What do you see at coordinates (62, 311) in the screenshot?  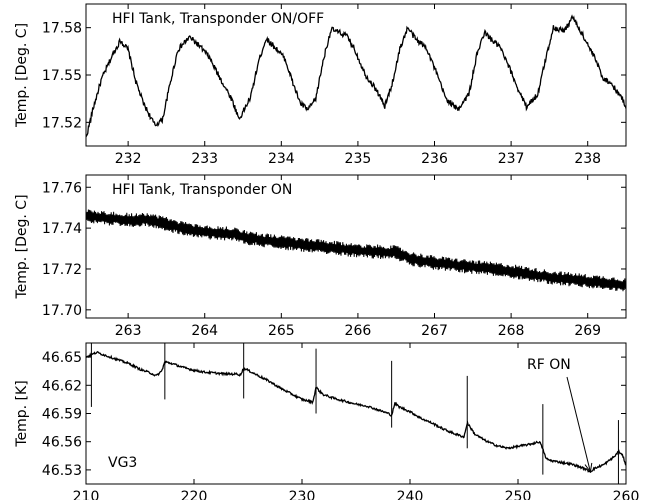 I see `y-tick-label: 17.70` at bounding box center [62, 311].